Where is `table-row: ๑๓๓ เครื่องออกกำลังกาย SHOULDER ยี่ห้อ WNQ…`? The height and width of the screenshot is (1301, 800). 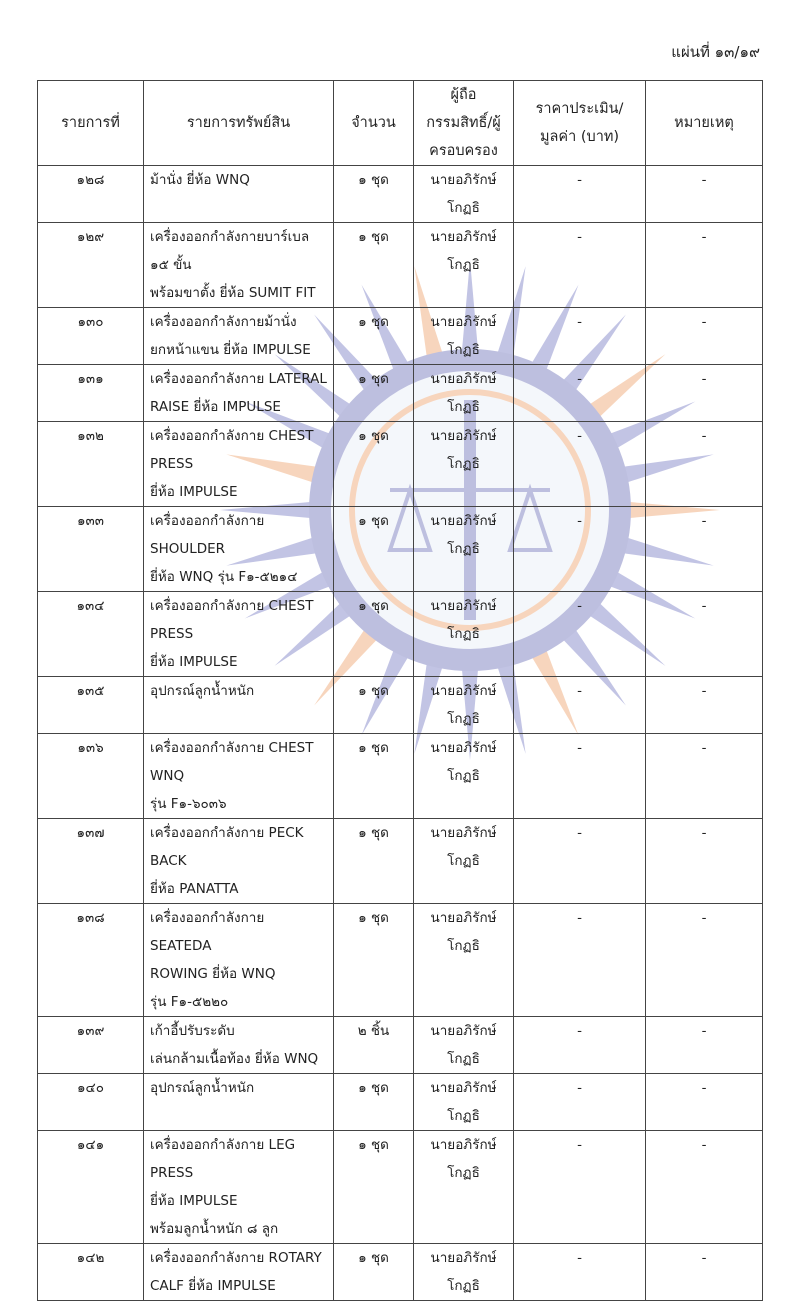 table-row: ๑๓๓ เครื่องออกกำลังกาย SHOULDER ยี่ห้อ WNQ… is located at coordinates (400, 549).